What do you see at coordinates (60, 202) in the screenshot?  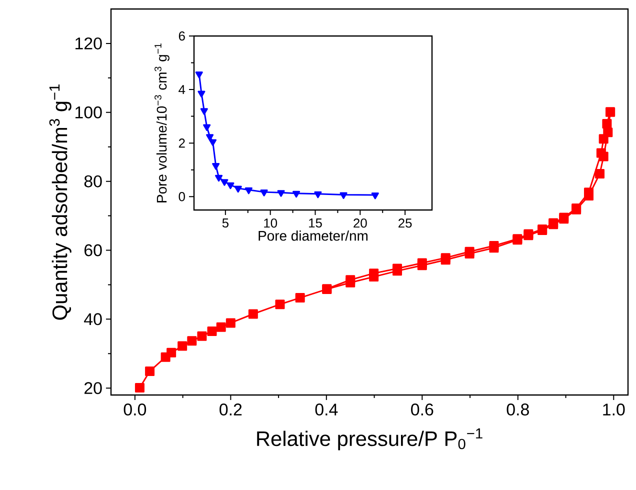 I see `y-axis-title: Quantity adsorbed/m$^{3}$ g$^{−1}$` at bounding box center [60, 202].